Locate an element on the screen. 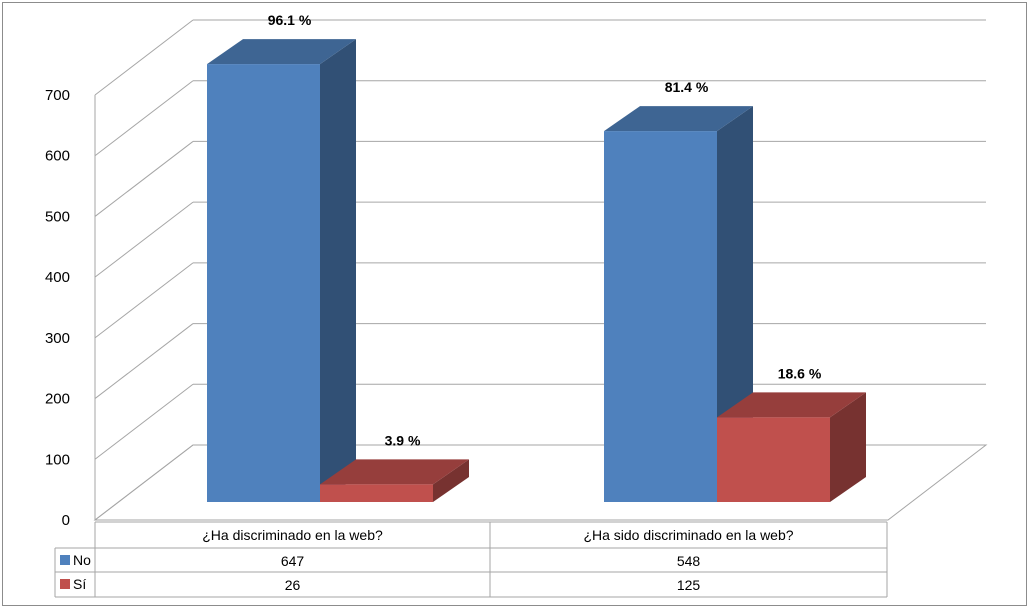 The image size is (1031, 610). y-tick-label: 600 is located at coordinates (57, 156).